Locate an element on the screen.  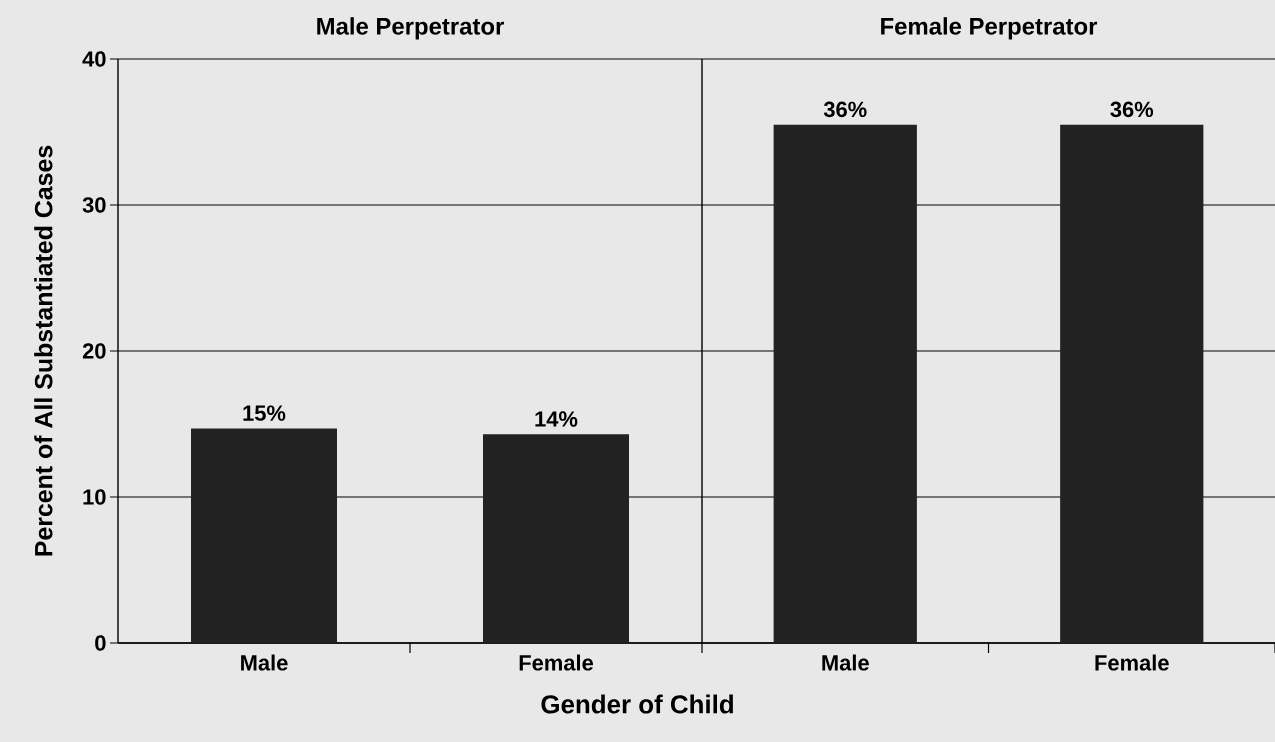
chart-title: Male Perpetrator is located at coordinates (410, 28).